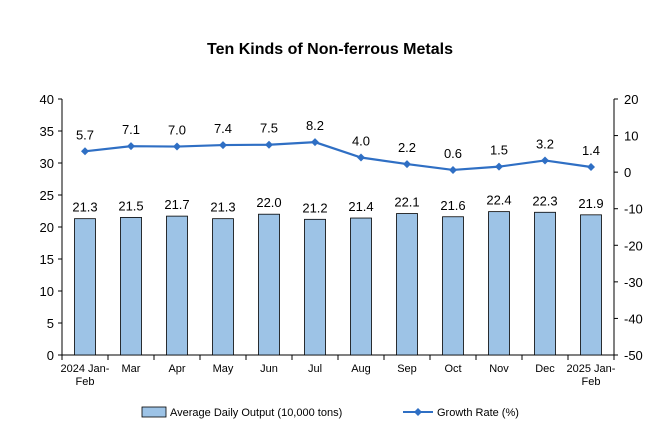 Image resolution: width=660 pixels, height=440 pixels. Describe the element at coordinates (47, 291) in the screenshot. I see `y-left-tick-label: 10` at that location.